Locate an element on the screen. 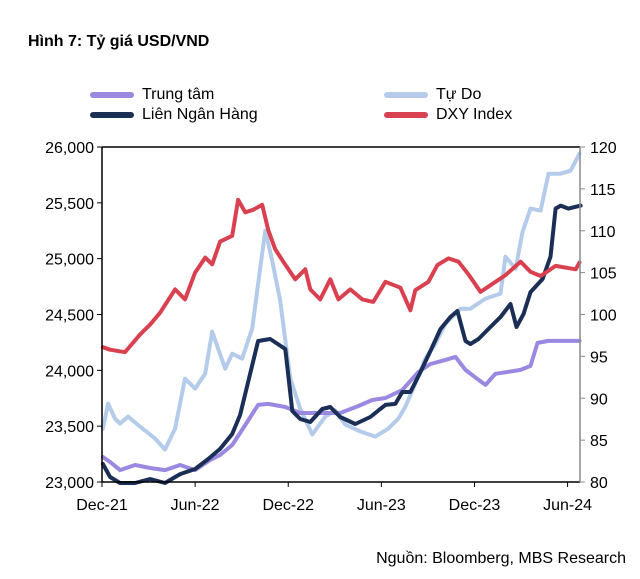  right-tick-label: 90 is located at coordinates (599, 399).